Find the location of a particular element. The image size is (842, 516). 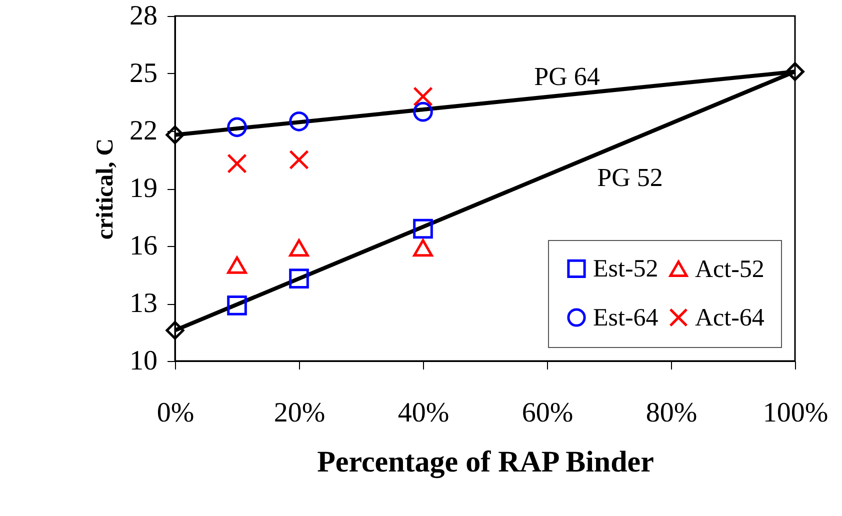

y-tick-label: 19 is located at coordinates (144, 188).